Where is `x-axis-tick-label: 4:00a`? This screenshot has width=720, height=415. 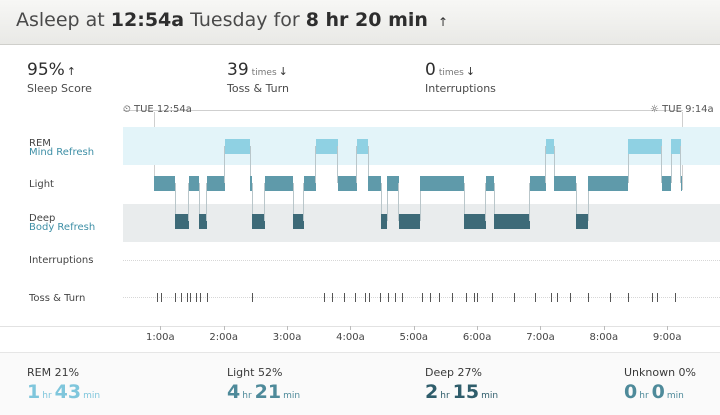 x-axis-tick-label: 4:00a is located at coordinates (350, 337).